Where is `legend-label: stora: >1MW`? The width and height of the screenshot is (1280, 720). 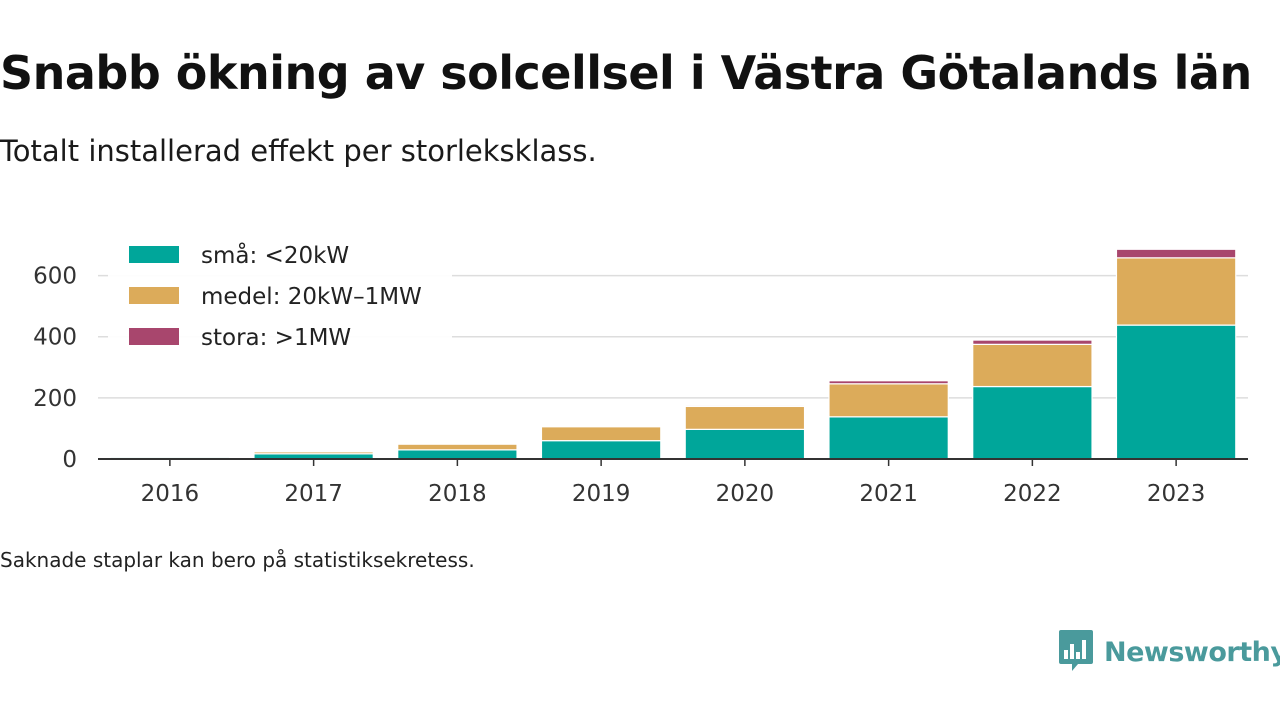 legend-label: stora: >1MW is located at coordinates (276, 338).